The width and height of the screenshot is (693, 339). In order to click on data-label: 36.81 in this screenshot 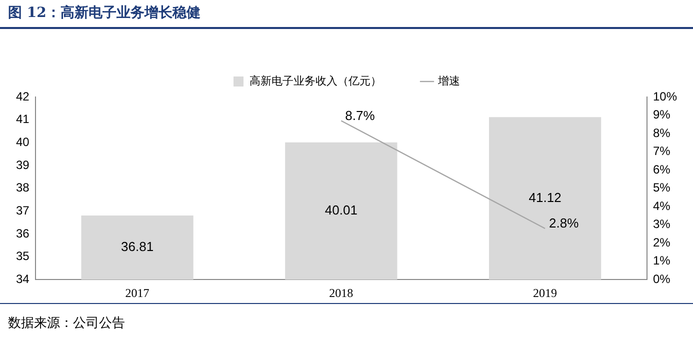, I will do `click(137, 246)`.